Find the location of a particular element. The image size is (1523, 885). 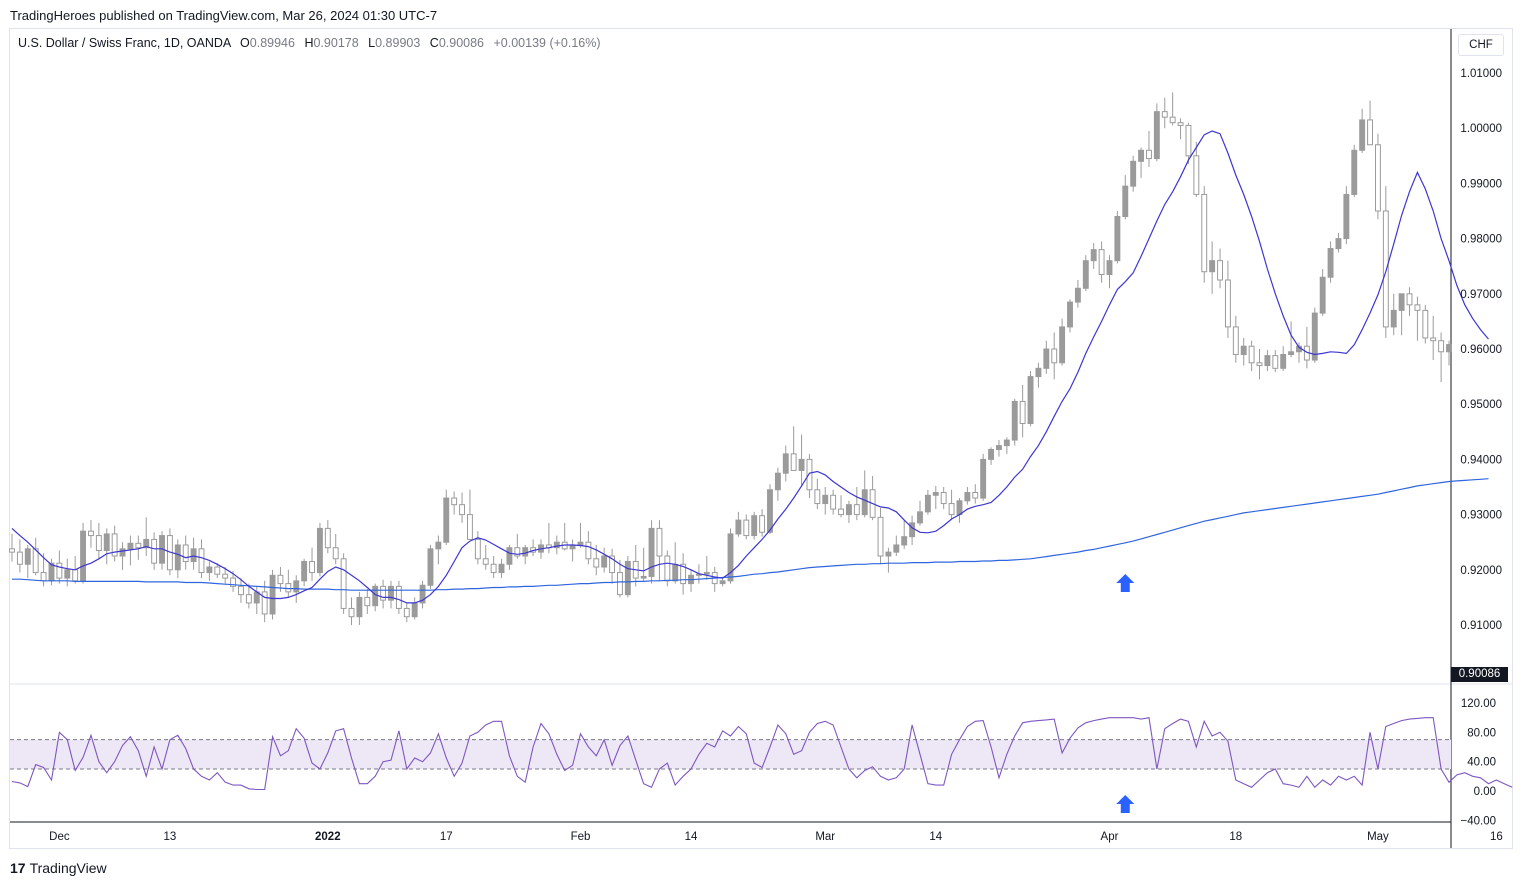

price-tick-label: 0.99000 is located at coordinates (1481, 184).